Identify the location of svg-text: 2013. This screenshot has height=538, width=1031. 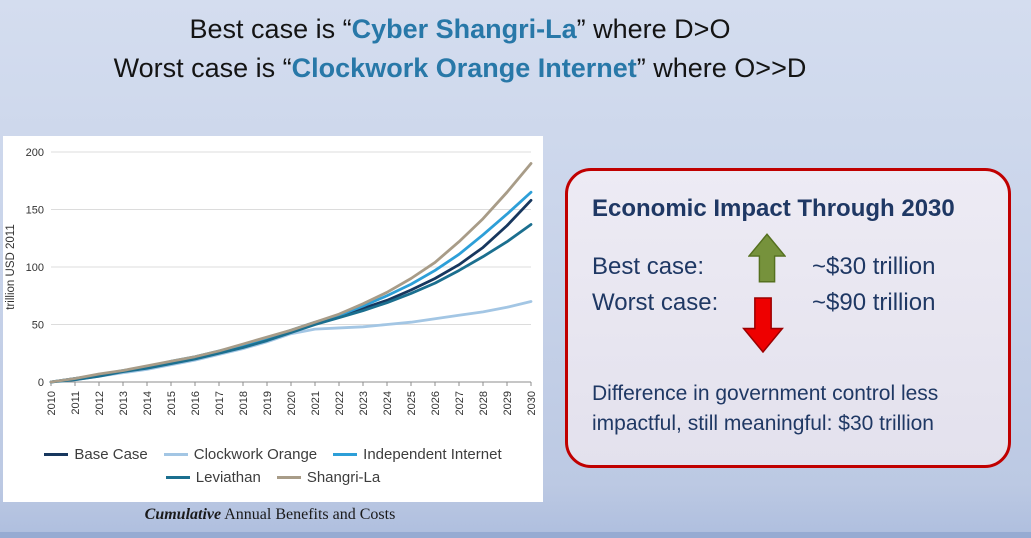
(124, 403).